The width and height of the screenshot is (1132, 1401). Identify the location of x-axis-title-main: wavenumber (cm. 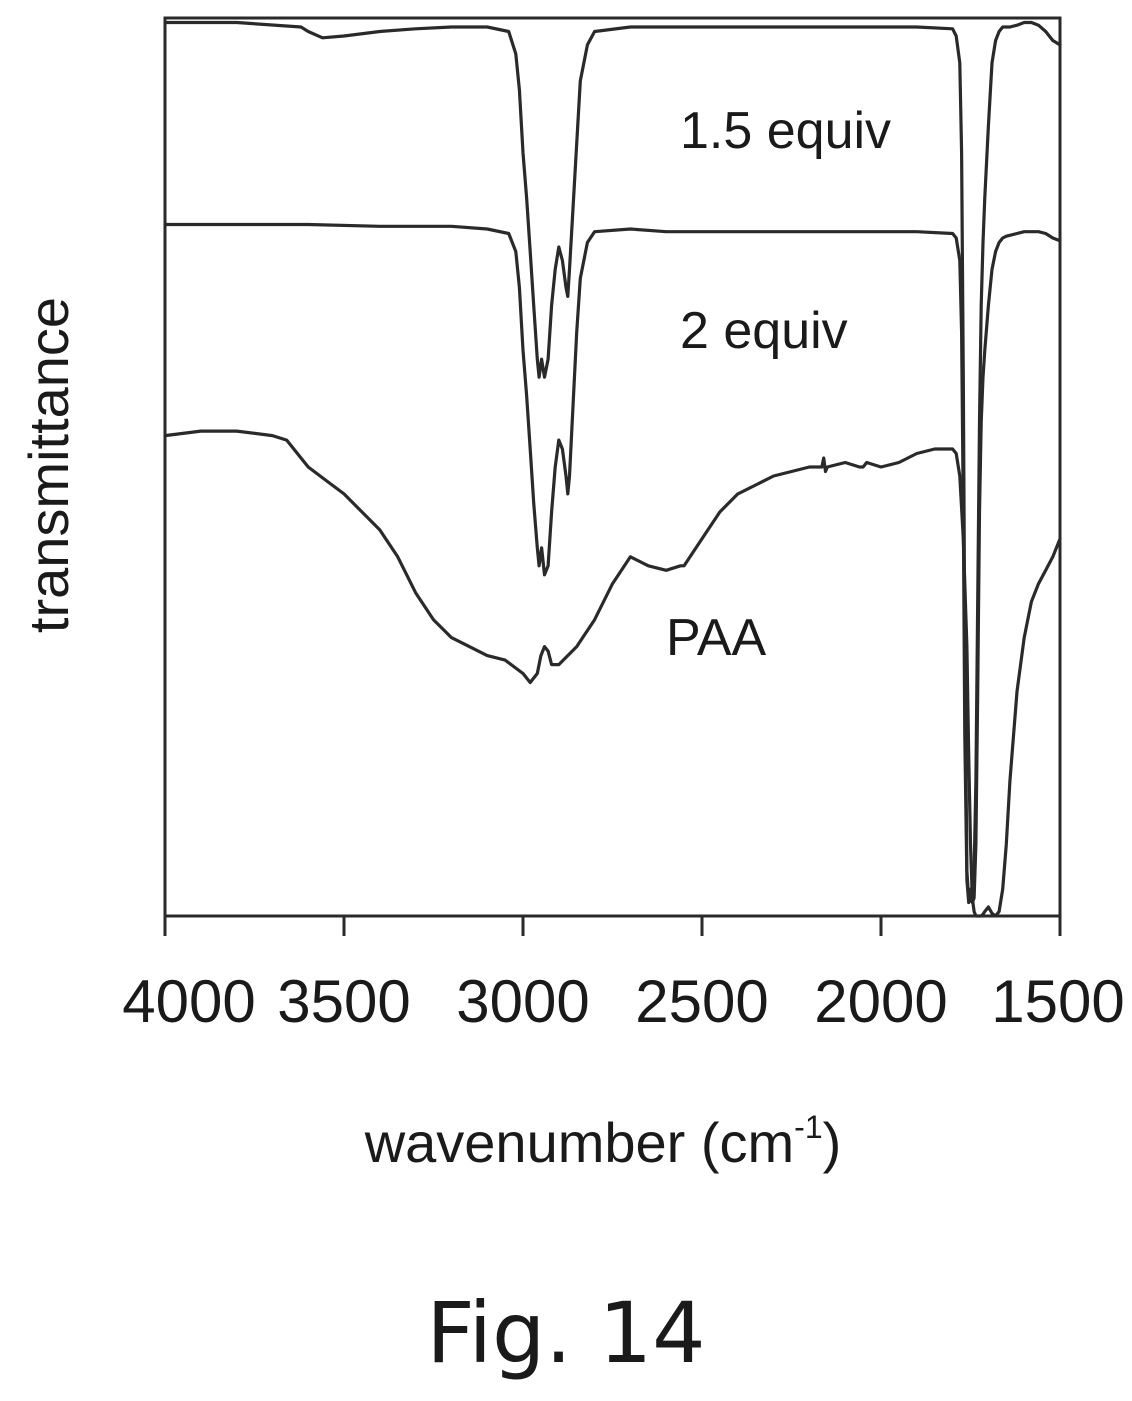
(579, 1142).